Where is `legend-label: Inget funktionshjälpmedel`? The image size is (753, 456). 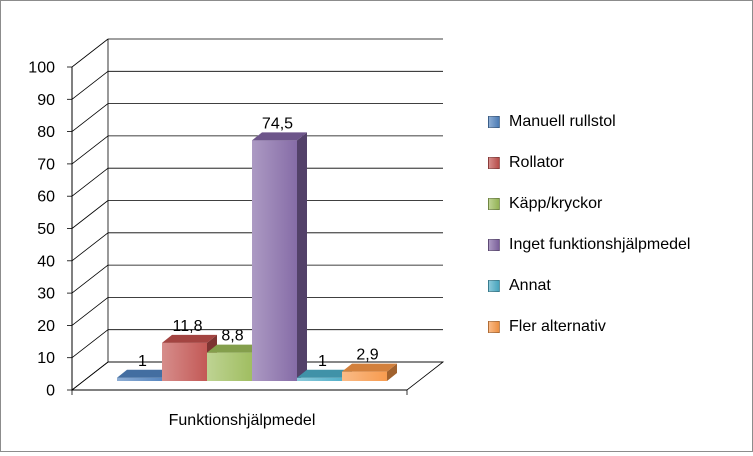
legend-label: Inget funktionshjälpmedel is located at coordinates (600, 244).